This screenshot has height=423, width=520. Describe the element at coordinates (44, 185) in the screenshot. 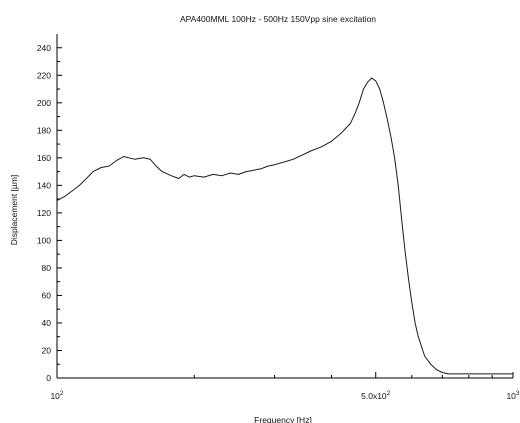

I see `y-tick-label: 140` at that location.